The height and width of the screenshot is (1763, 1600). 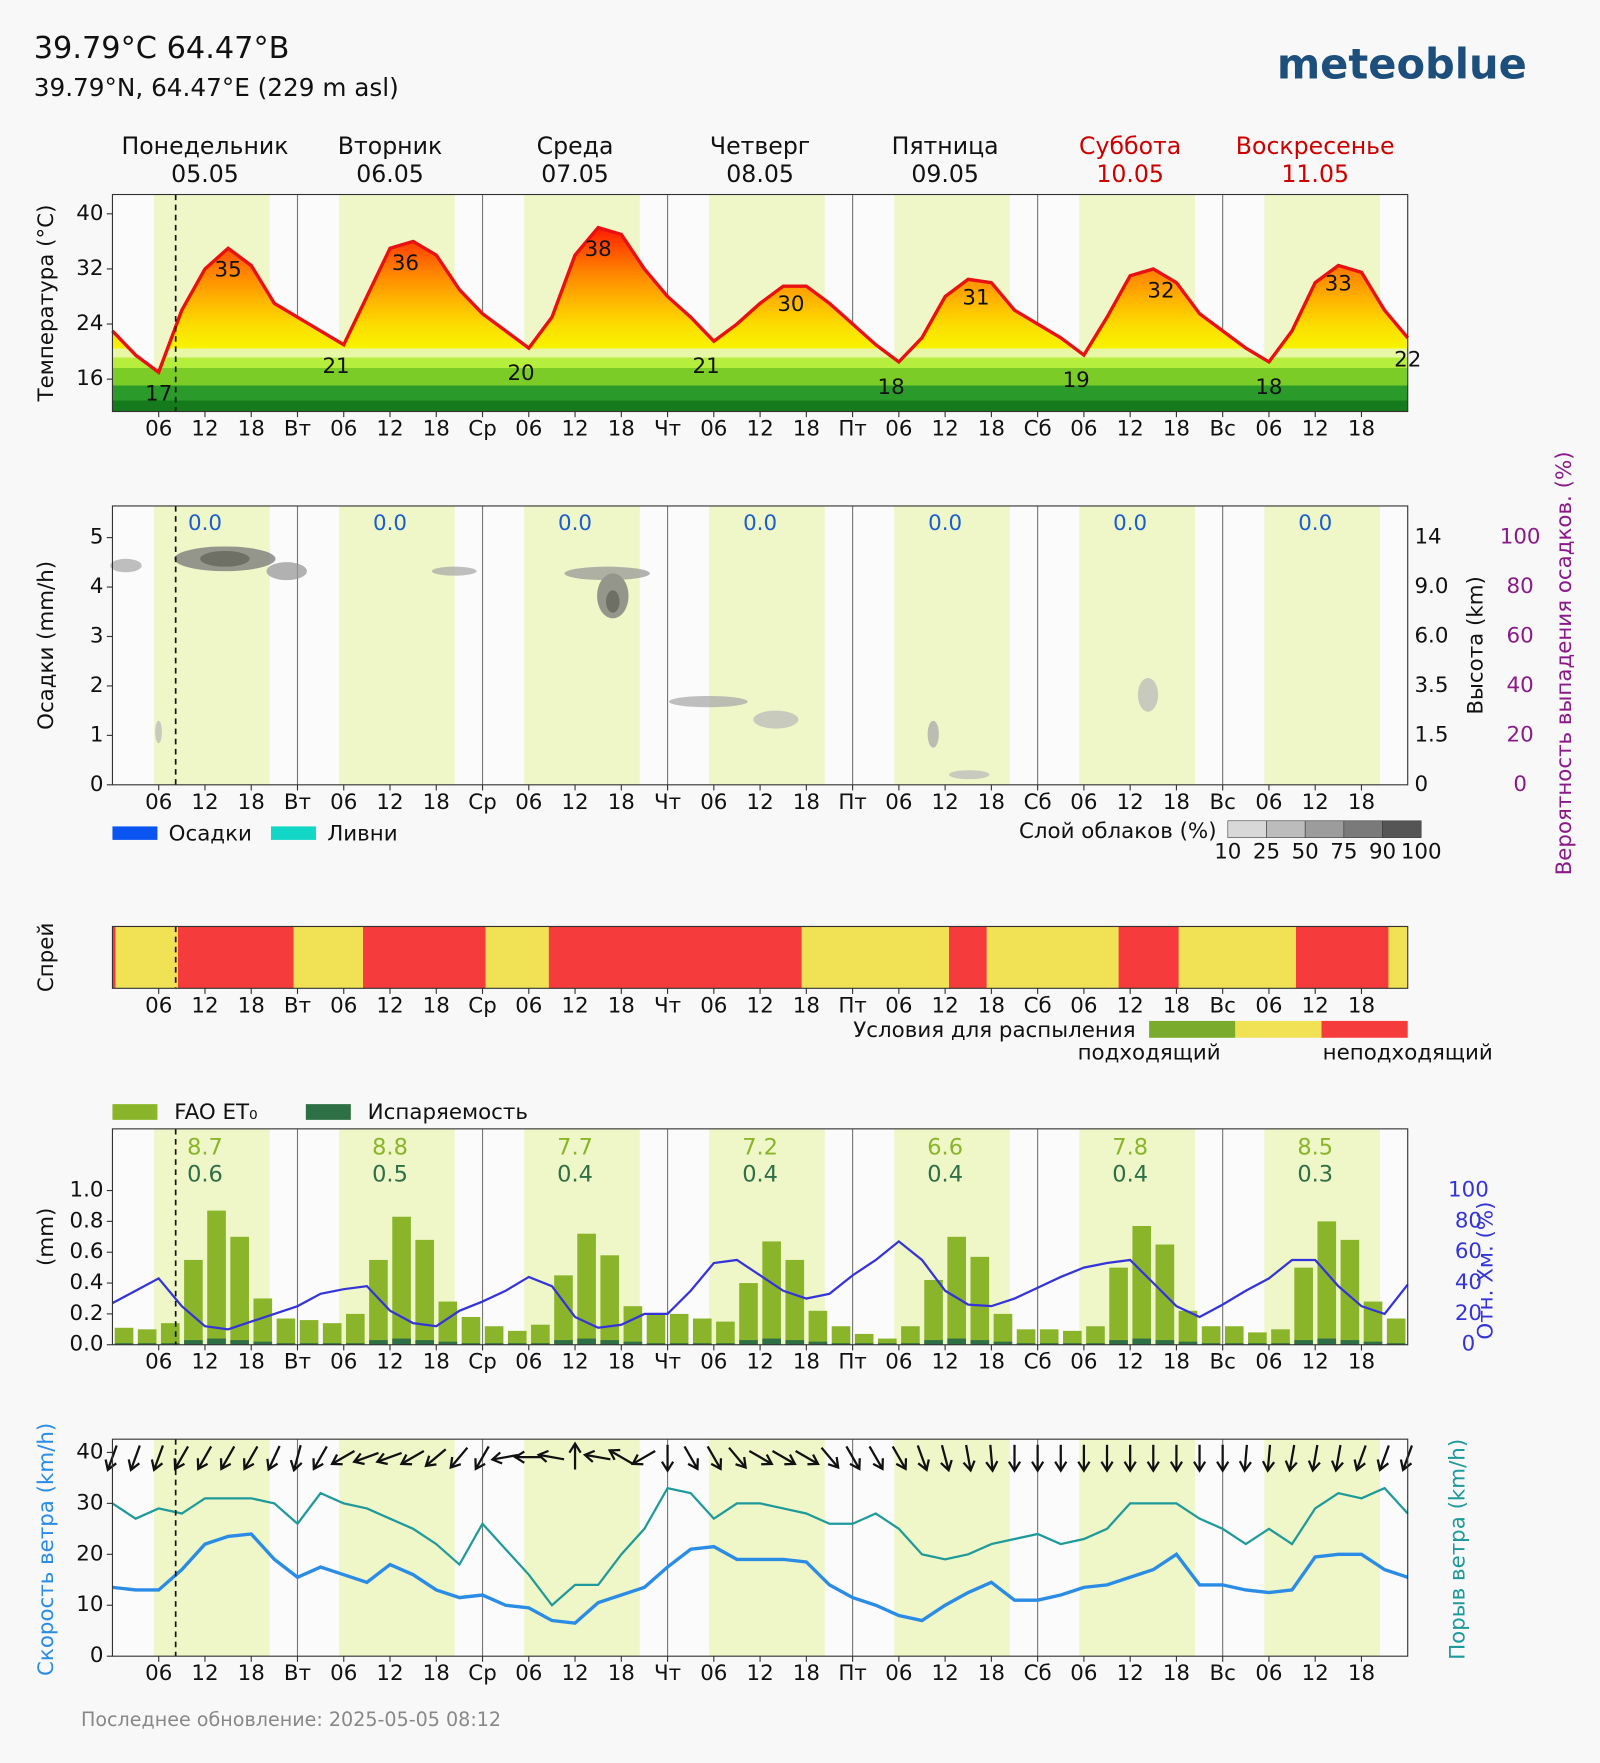 I want to click on extreme-label: 38, so click(x=598, y=249).